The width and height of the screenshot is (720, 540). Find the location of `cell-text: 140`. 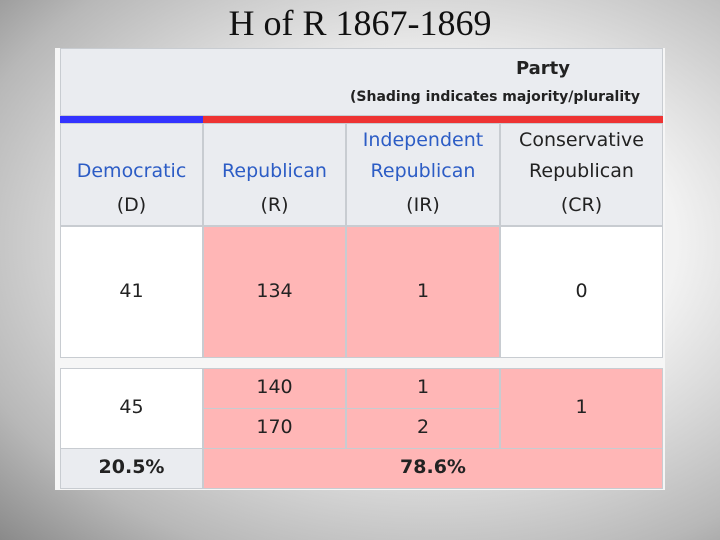

cell-text: 140 is located at coordinates (274, 387).